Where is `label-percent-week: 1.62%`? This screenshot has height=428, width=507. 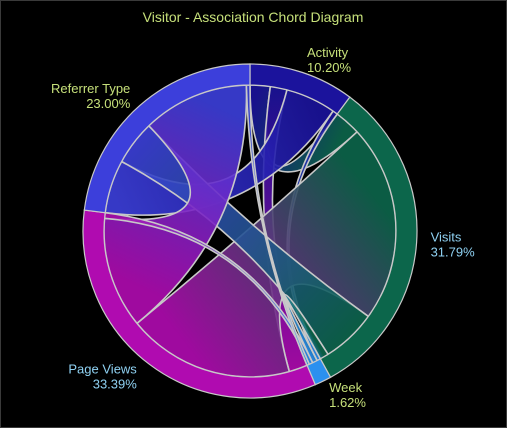 label-percent-week: 1.62% is located at coordinates (347, 402).